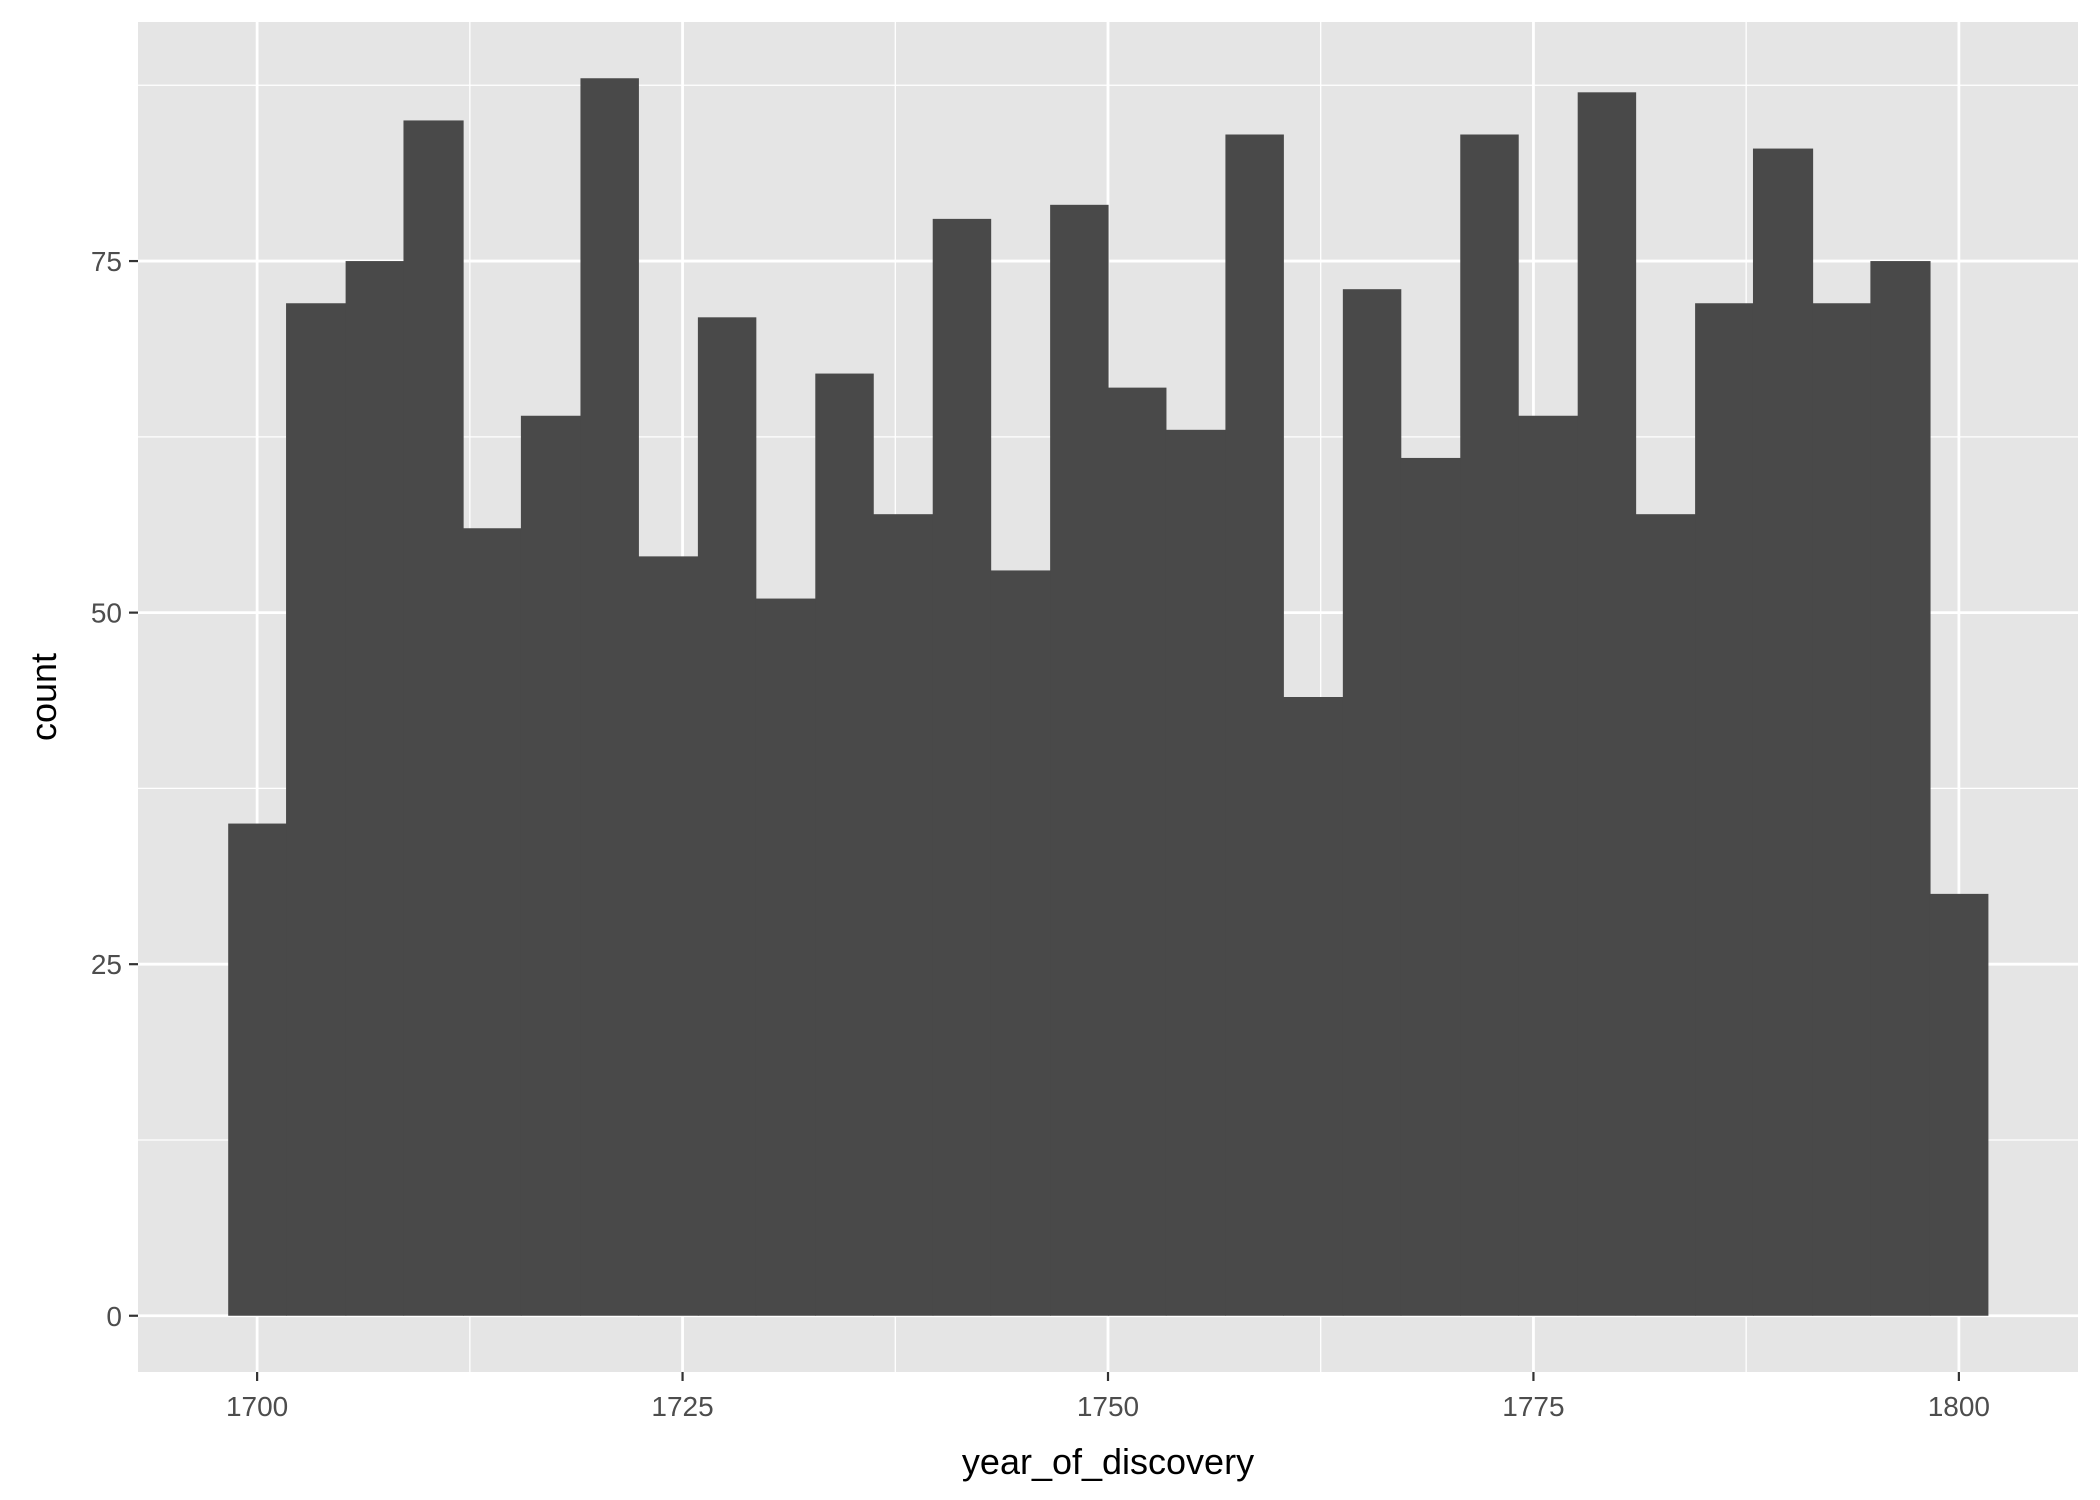 This screenshot has width=2100, height=1500. I want to click on x-axis: 1700 1725 1750 1775 1800, so click(1108, 1397).